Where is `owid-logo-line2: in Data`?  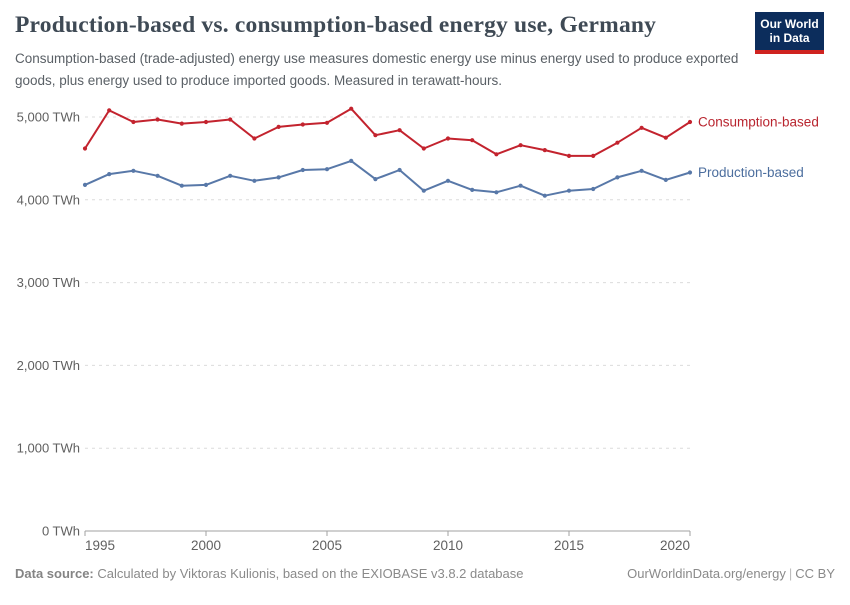 owid-logo-line2: in Data is located at coordinates (789, 38).